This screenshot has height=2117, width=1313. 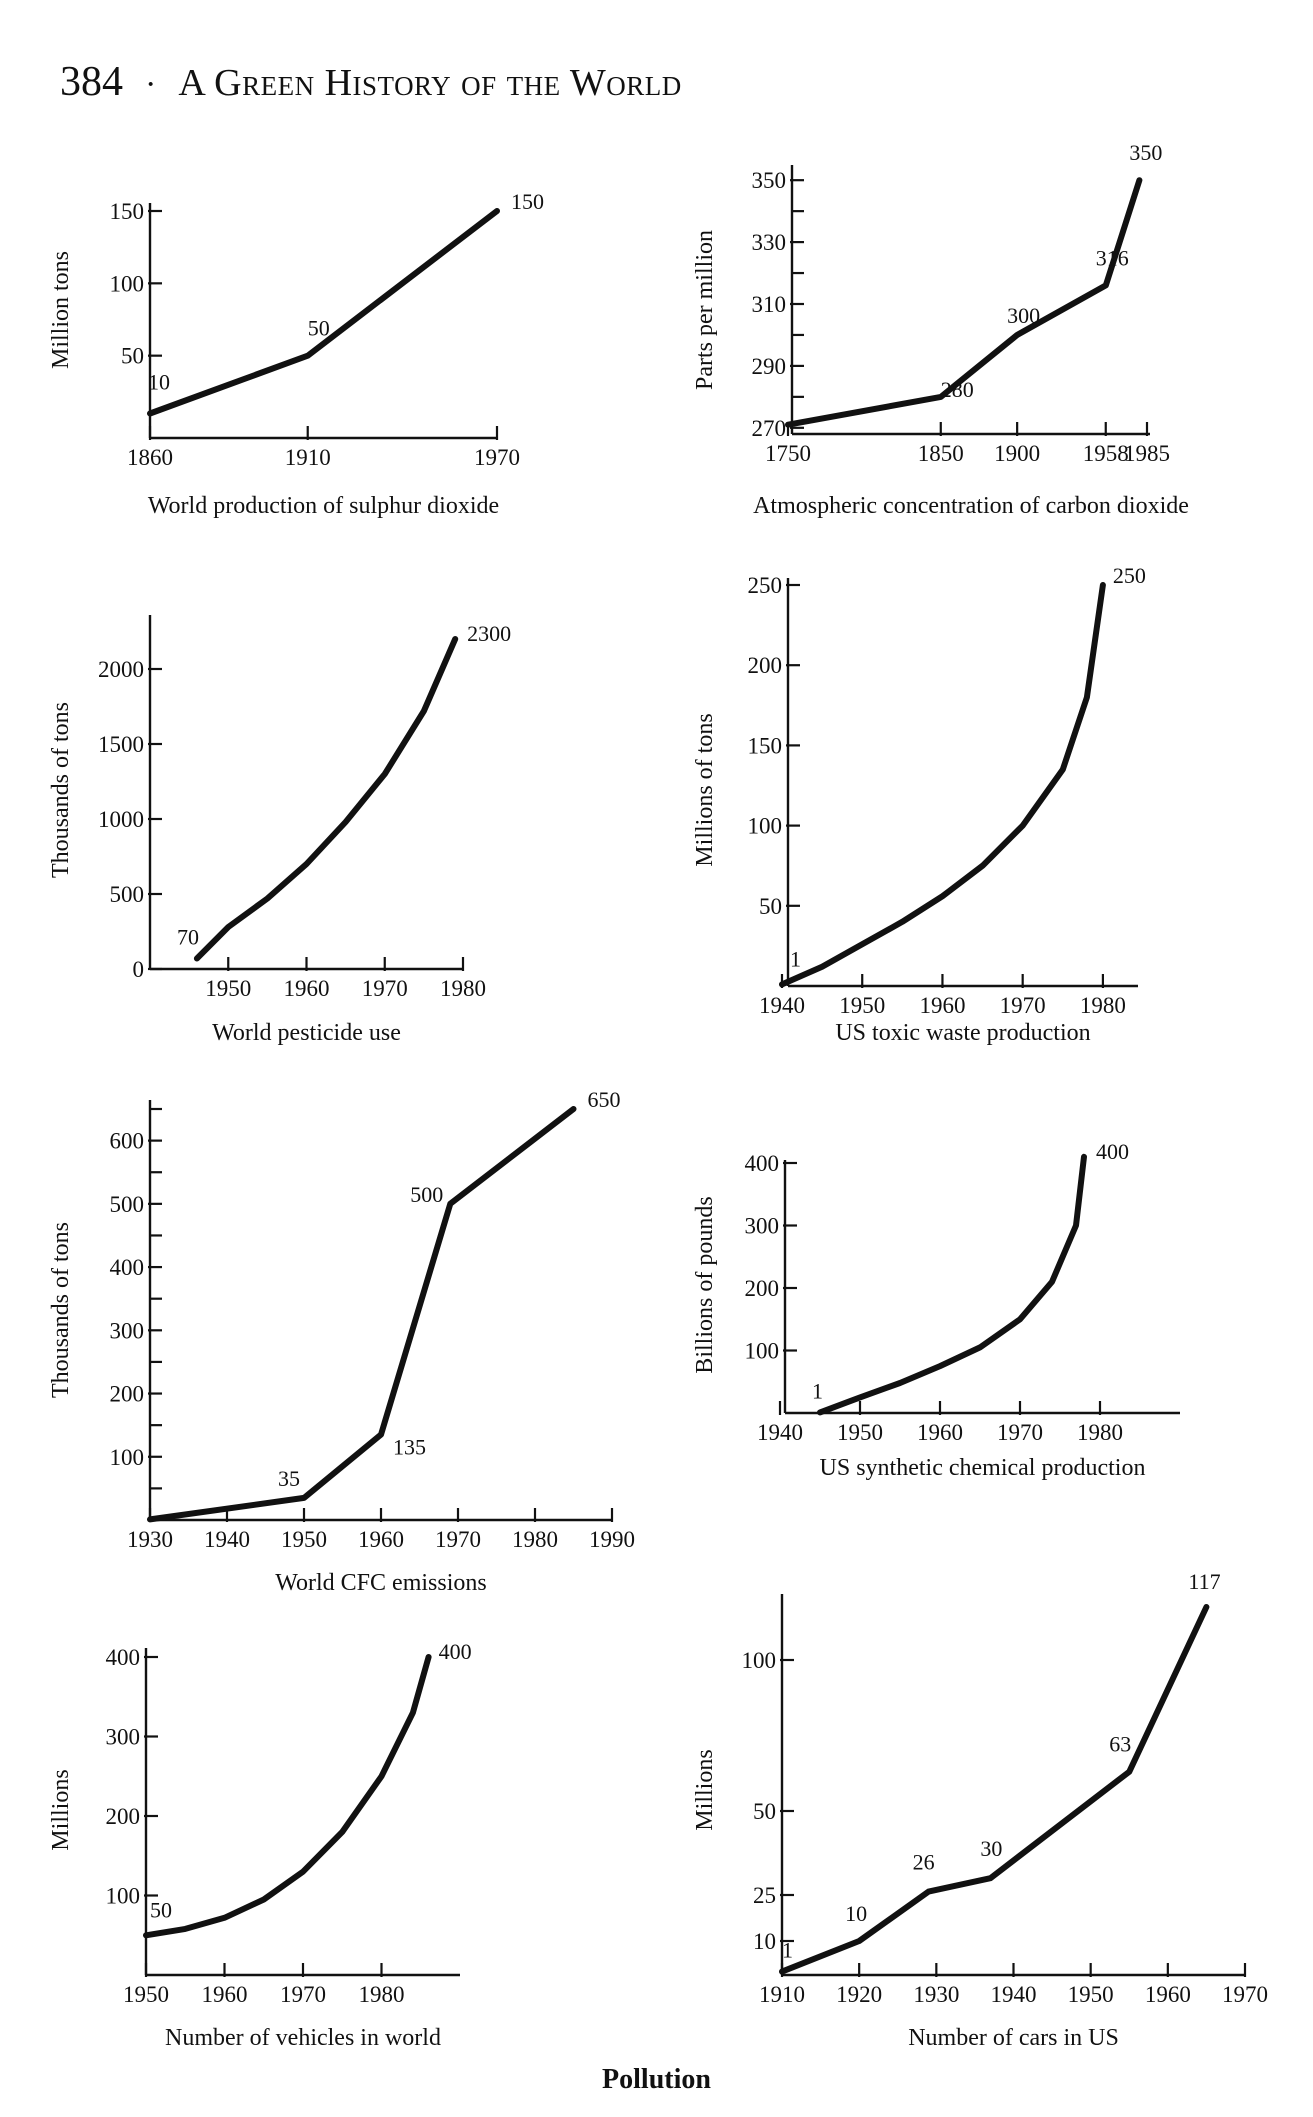 What do you see at coordinates (770, 906) in the screenshot?
I see `y-tick-label: 50` at bounding box center [770, 906].